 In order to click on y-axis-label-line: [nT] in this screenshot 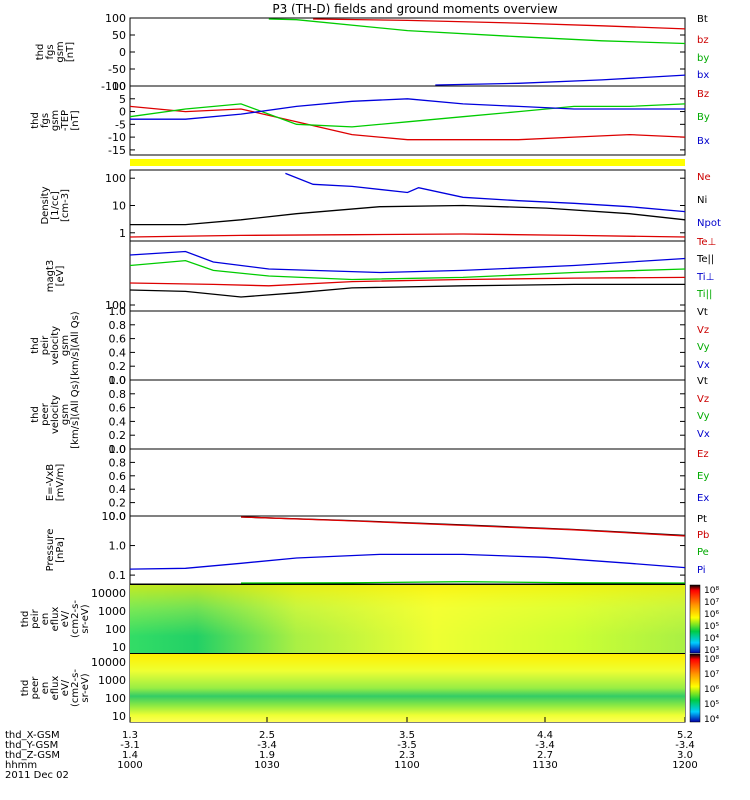, I will do `click(75, 120)`.